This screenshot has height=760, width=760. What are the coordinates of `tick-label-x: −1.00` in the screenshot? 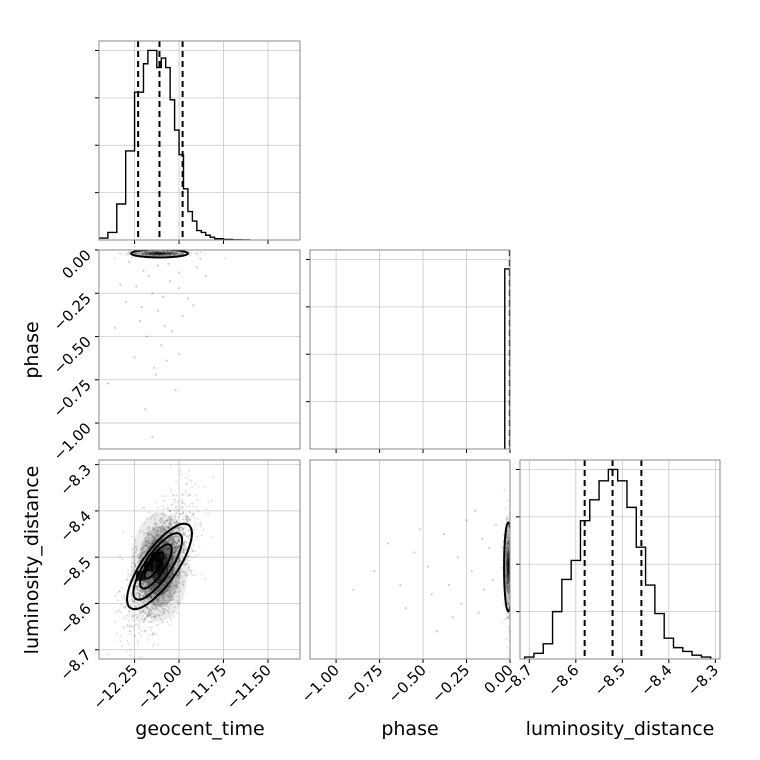 It's located at (320, 683).